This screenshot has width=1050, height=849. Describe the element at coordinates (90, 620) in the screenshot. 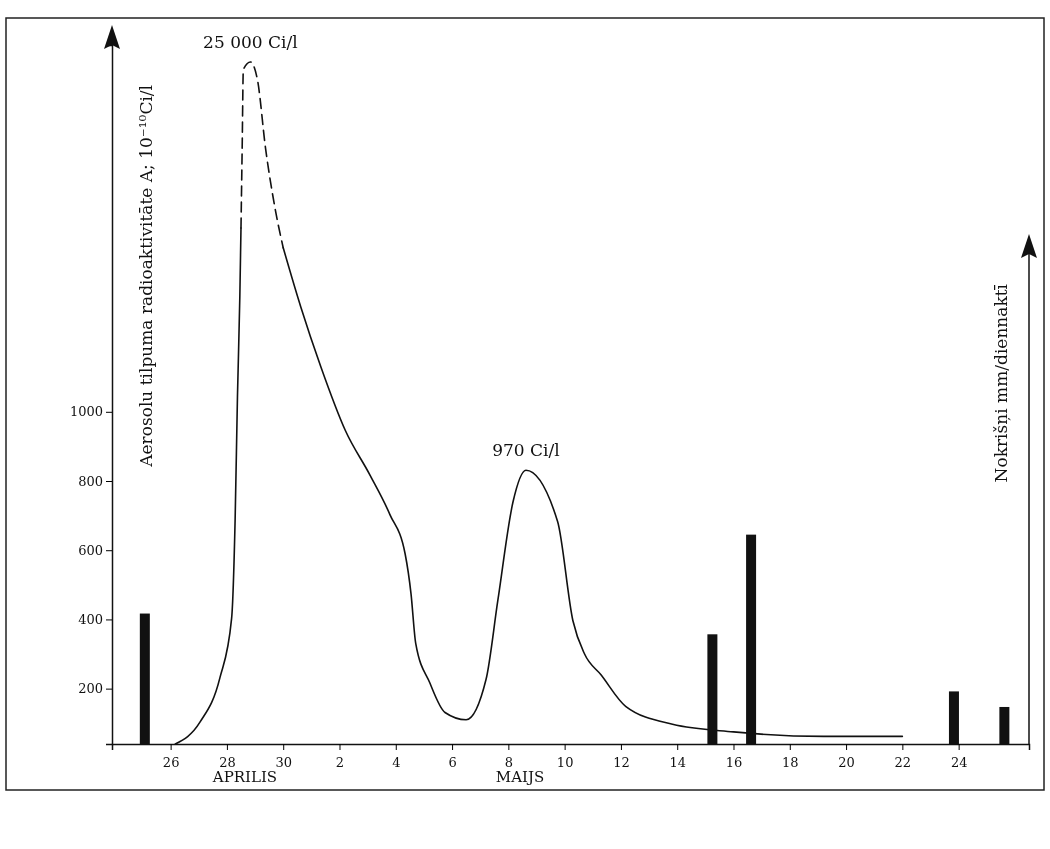

I see `y-tick-label: 400` at that location.